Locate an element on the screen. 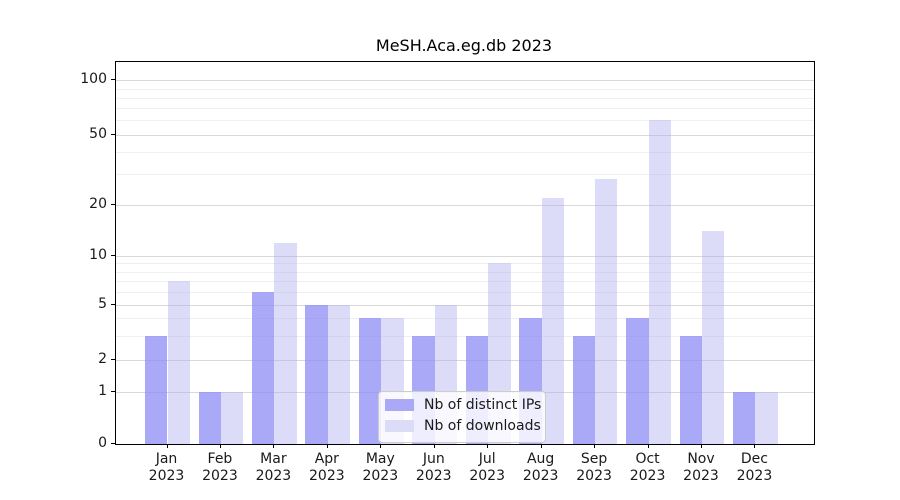 The height and width of the screenshot is (500, 900). x-tick-label: Nov 2023 is located at coordinates (701, 467).